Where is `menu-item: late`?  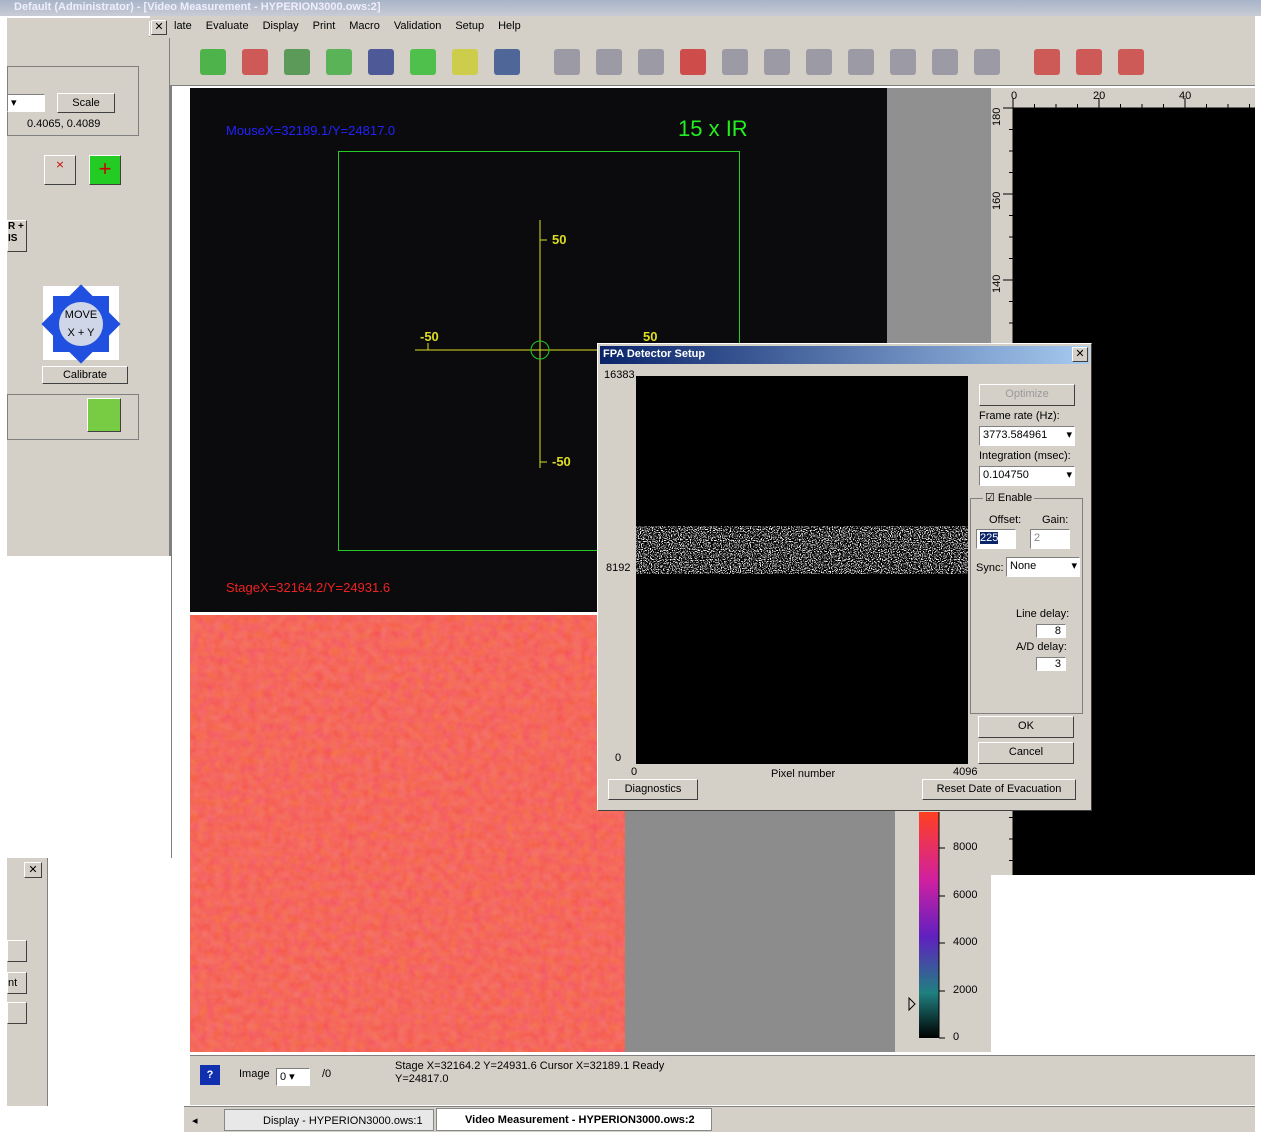 menu-item: late is located at coordinates (183, 26).